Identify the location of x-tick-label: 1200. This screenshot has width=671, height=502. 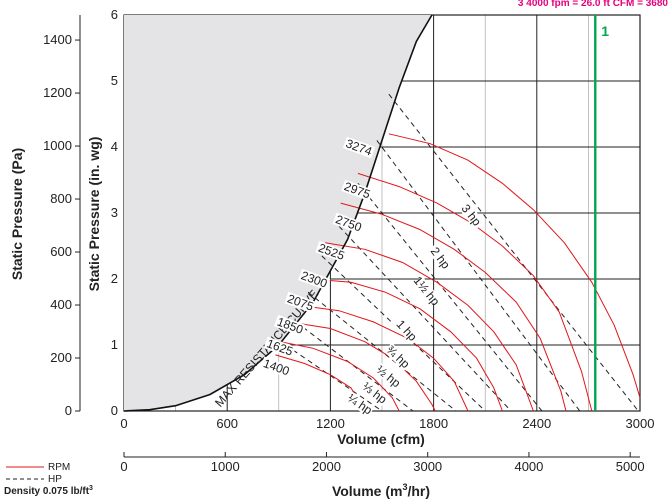
(330, 423).